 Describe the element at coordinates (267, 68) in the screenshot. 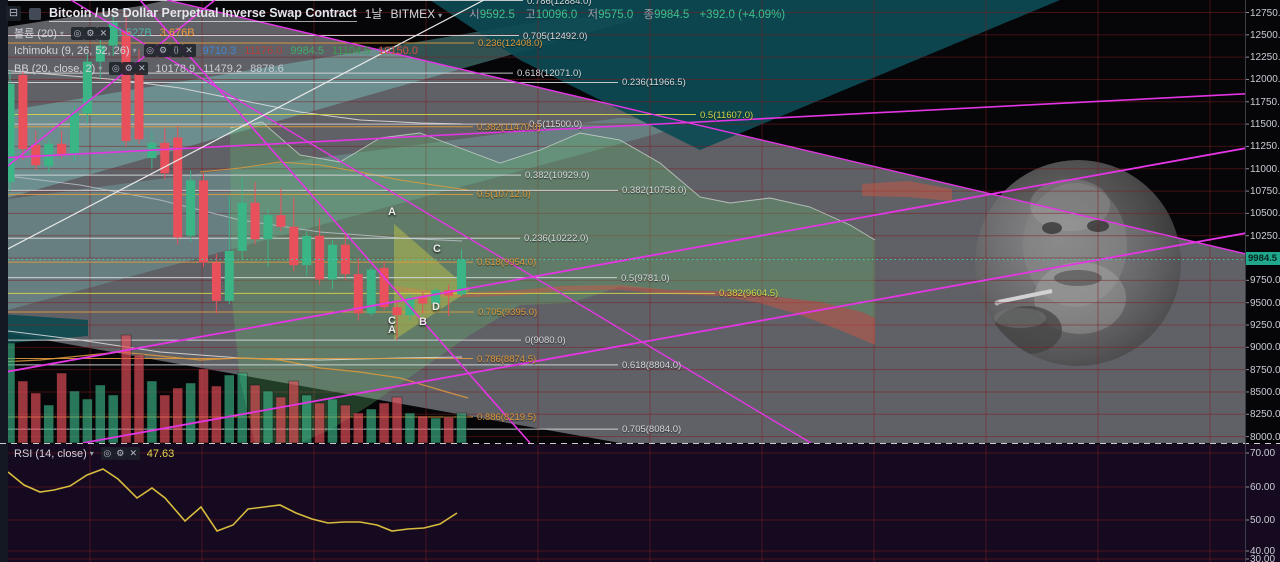

I see `indicator-value: 8878.6` at that location.